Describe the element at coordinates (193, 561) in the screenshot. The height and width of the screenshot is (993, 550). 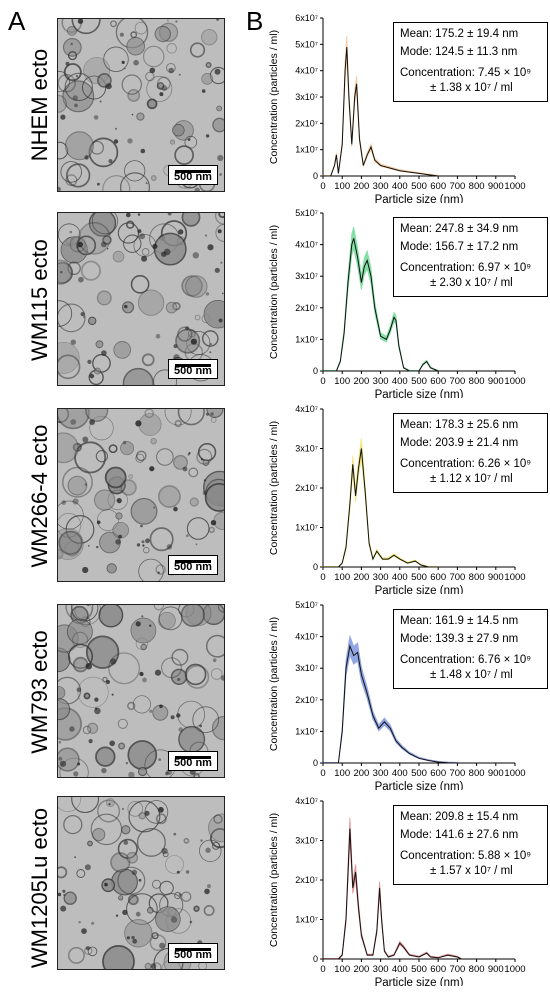
I see `scale-bar-line` at that location.